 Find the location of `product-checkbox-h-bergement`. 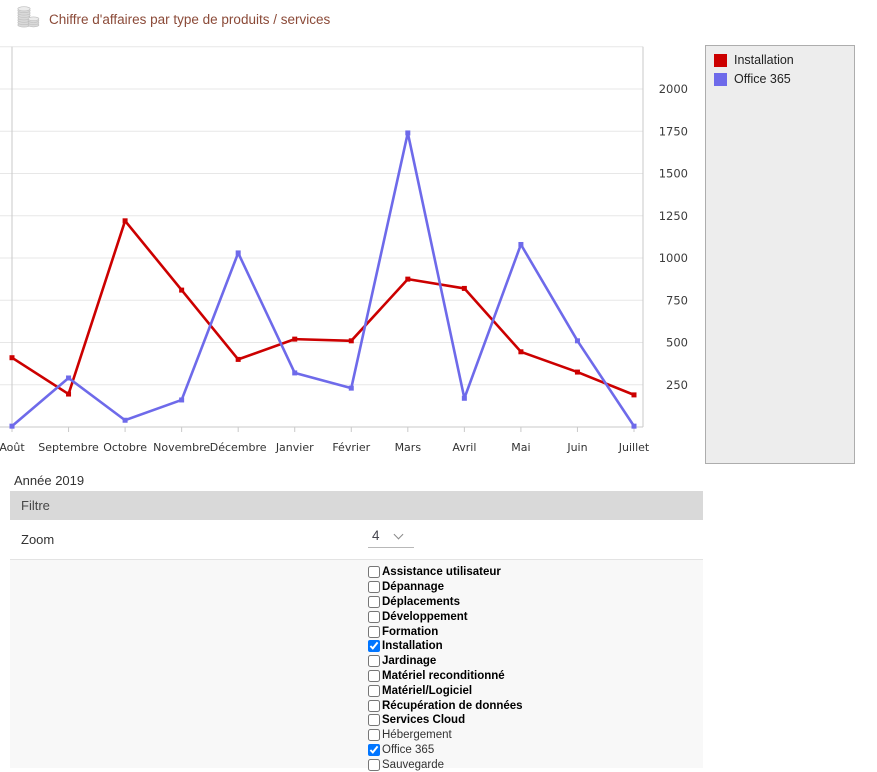

product-checkbox-h-bergement is located at coordinates (374, 735).